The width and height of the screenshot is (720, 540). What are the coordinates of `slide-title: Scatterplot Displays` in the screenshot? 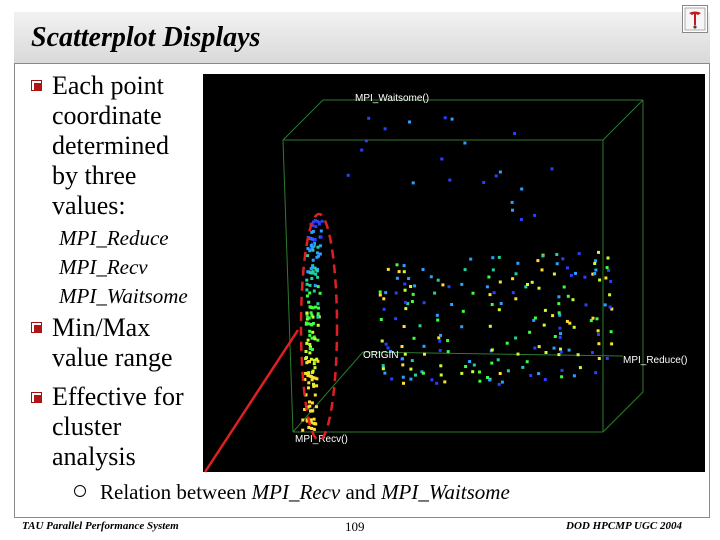 It's located at (146, 37).